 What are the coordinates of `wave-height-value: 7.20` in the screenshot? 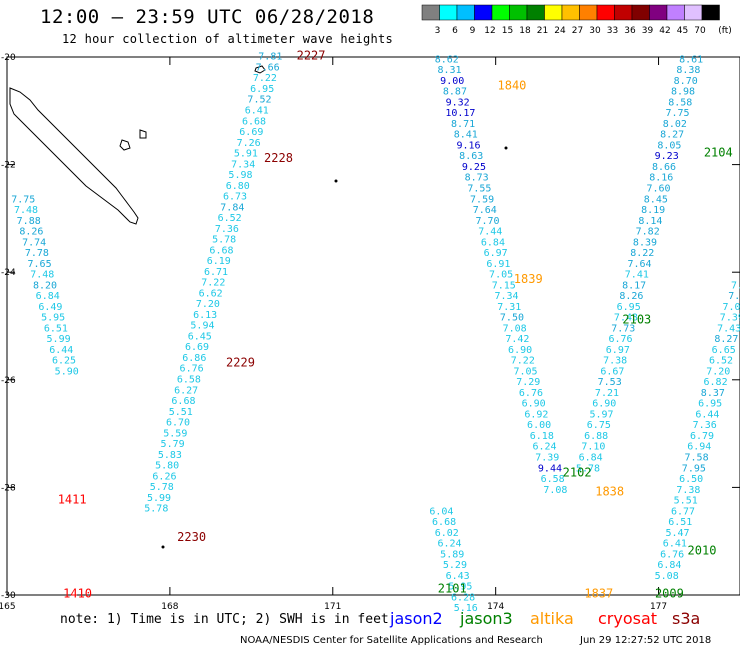 It's located at (208, 304).